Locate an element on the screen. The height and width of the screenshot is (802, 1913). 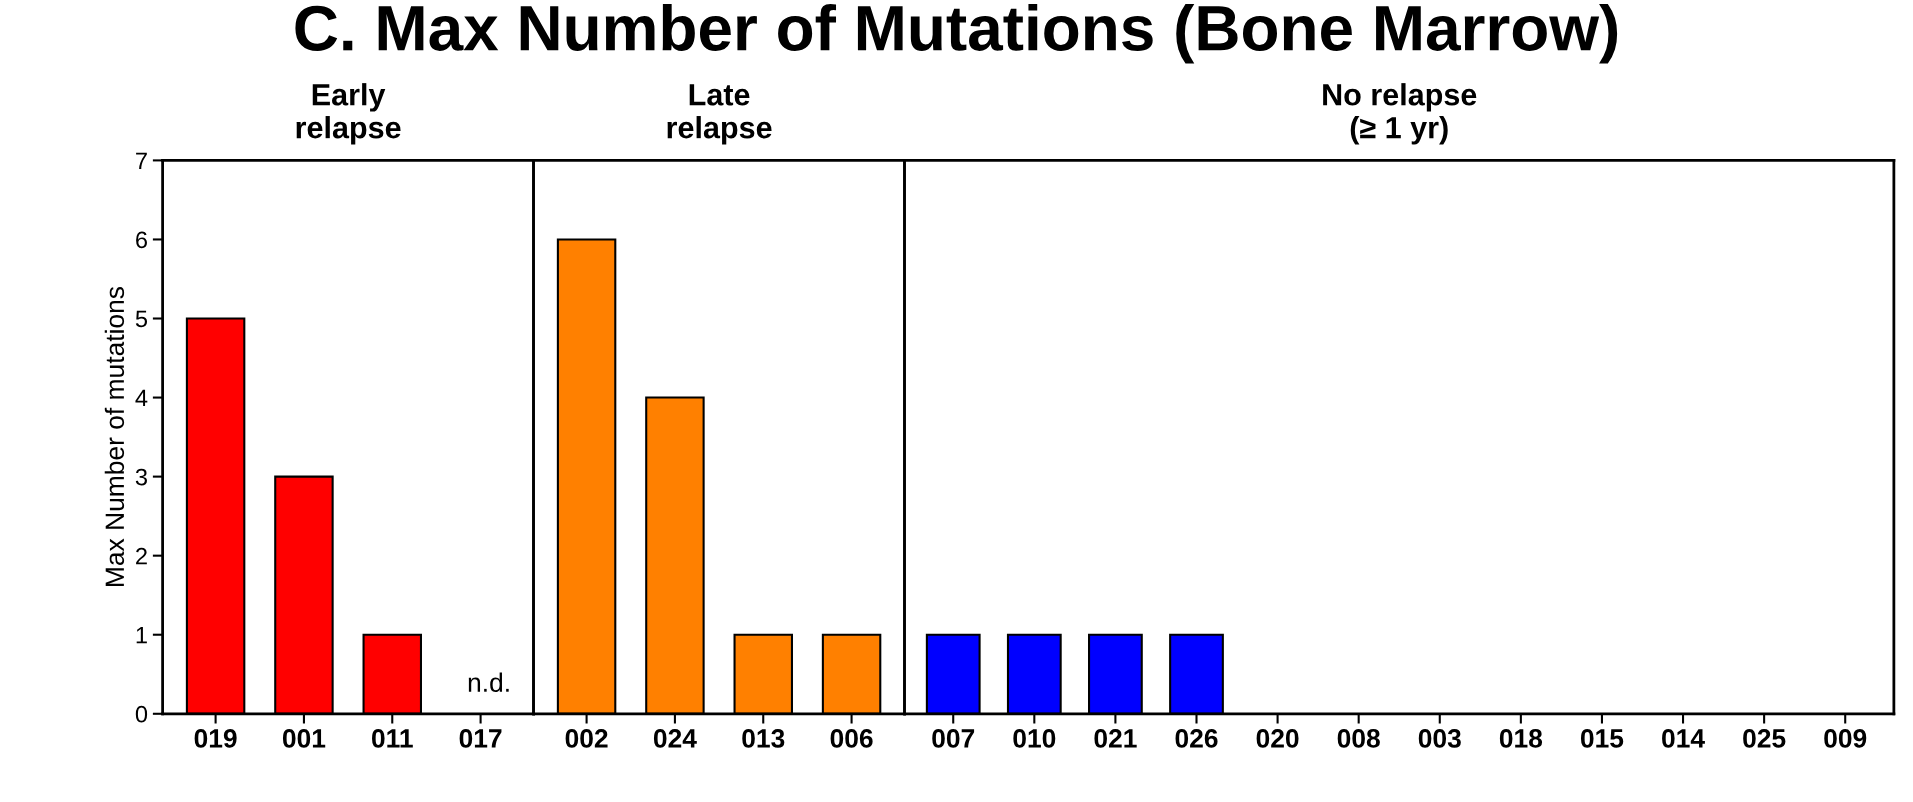
y-axis-title: Max Number of mutations is located at coordinates (114, 436).